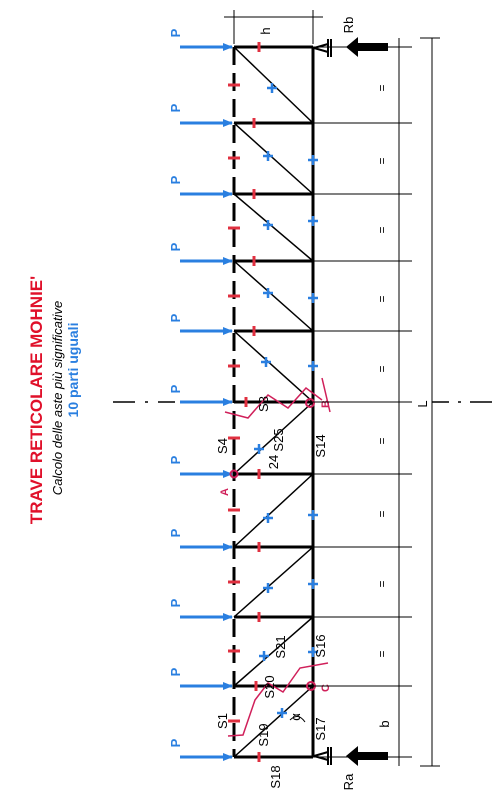 This screenshot has width=499, height=803. What do you see at coordinates (348, 781) in the screenshot?
I see `reaction-bottom-label: Ra` at bounding box center [348, 781].